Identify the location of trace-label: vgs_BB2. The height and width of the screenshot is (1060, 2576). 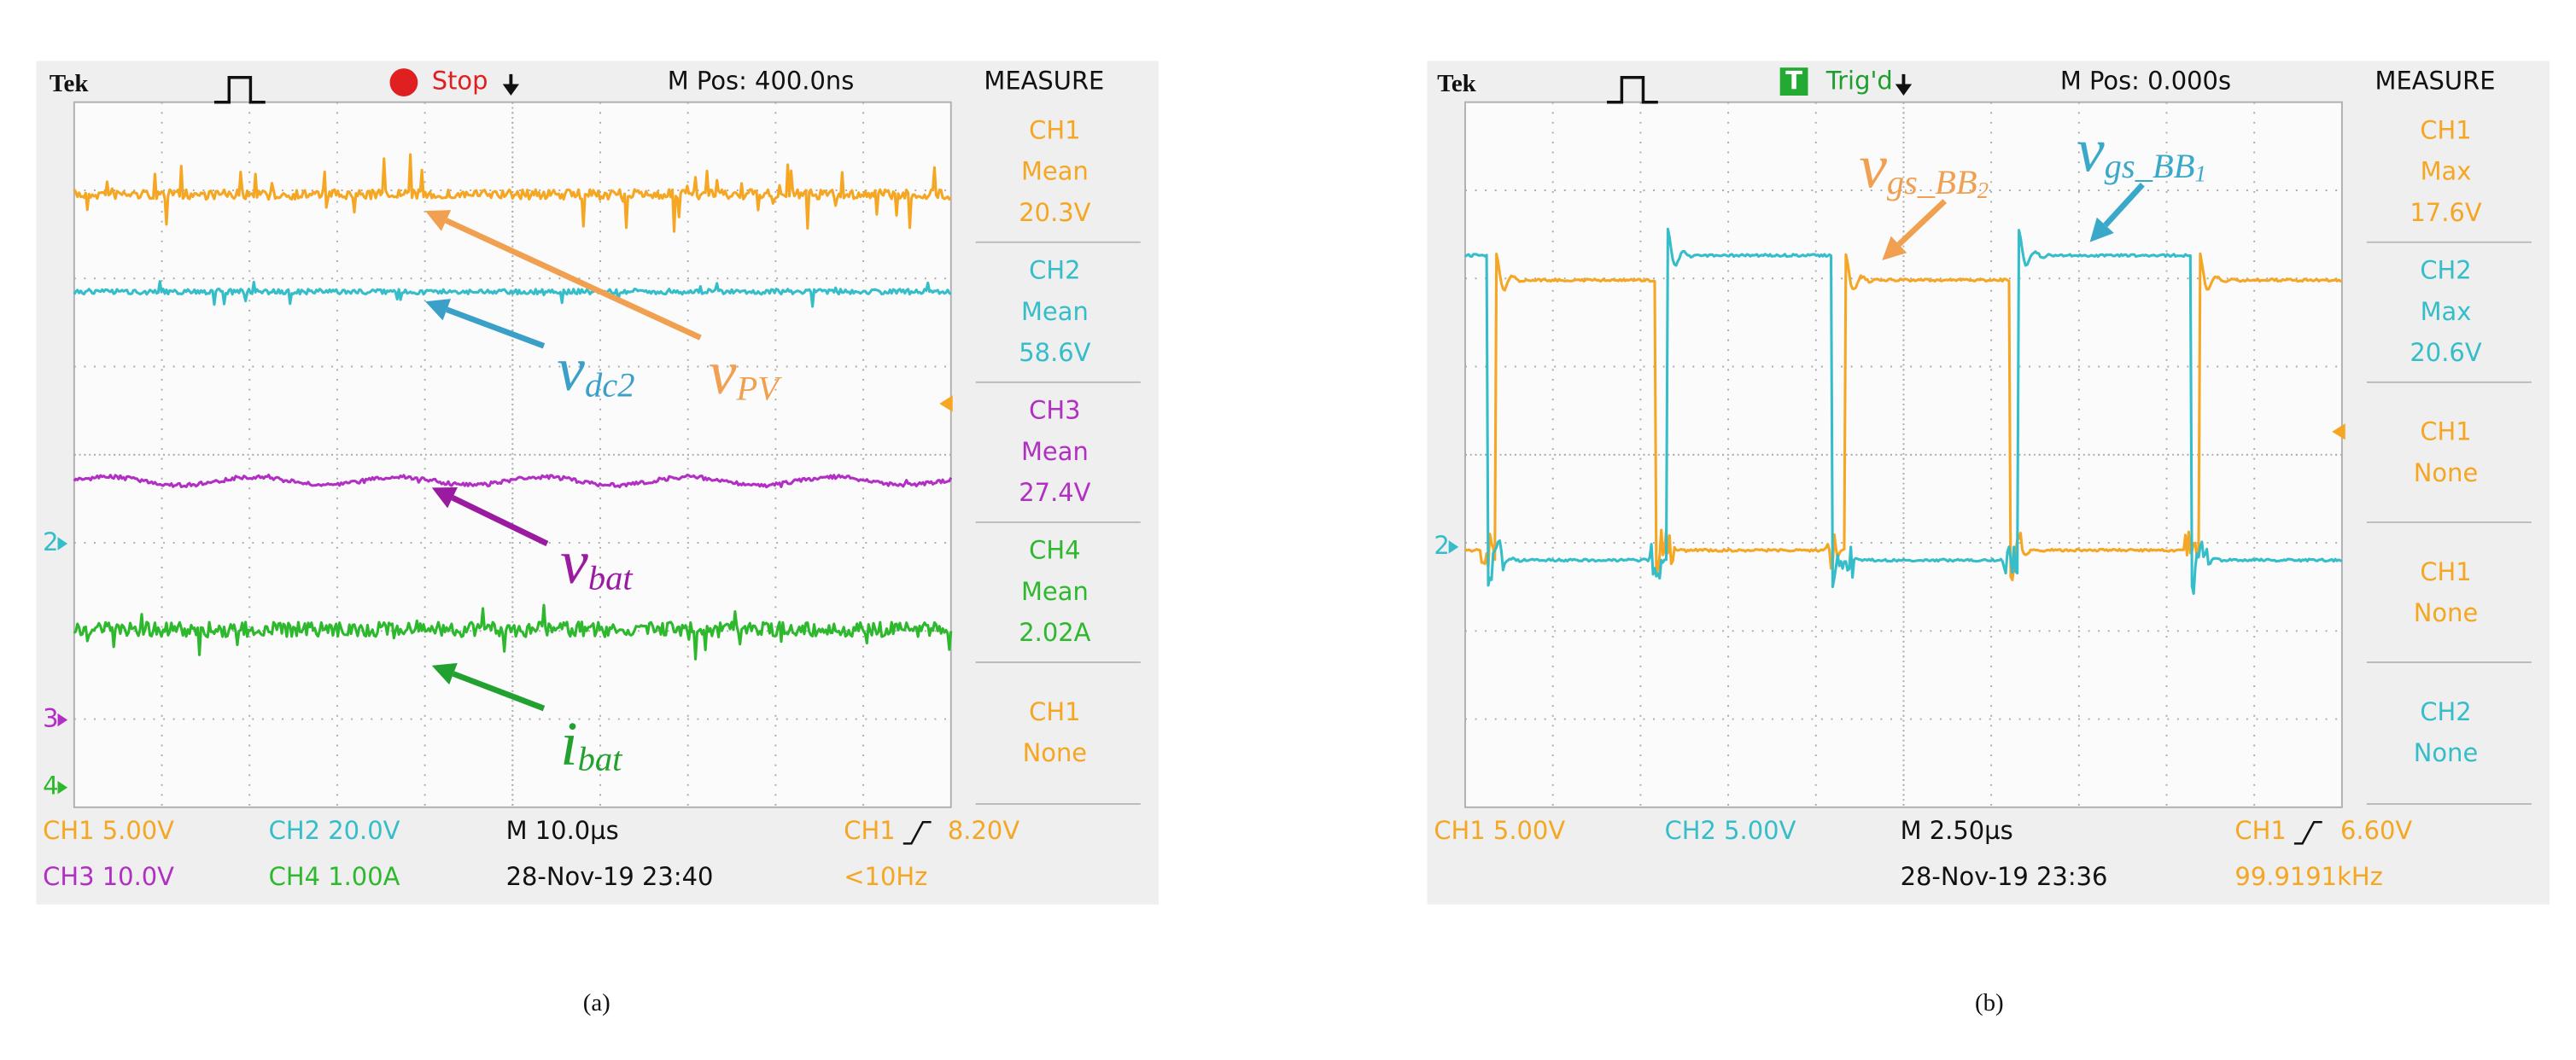
(1924, 168).